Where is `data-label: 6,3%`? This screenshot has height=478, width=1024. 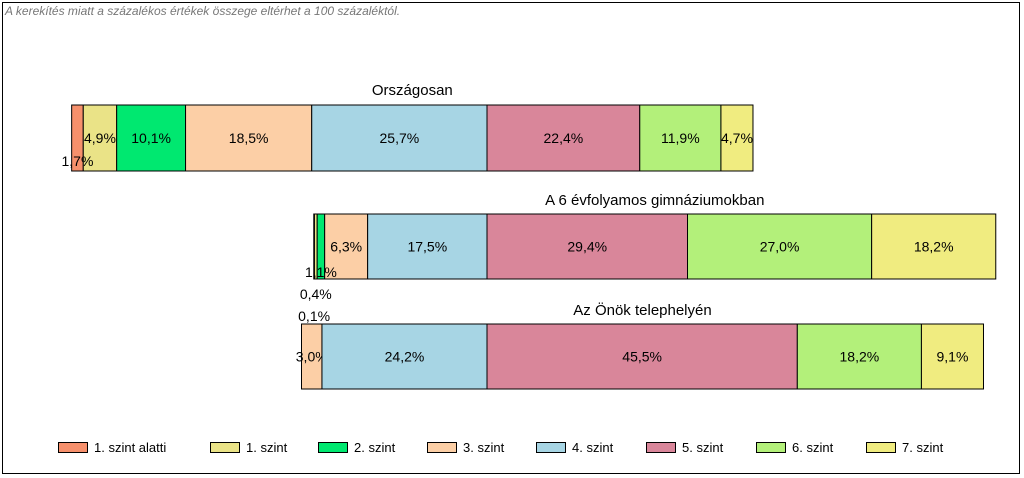
data-label: 6,3% is located at coordinates (346, 247).